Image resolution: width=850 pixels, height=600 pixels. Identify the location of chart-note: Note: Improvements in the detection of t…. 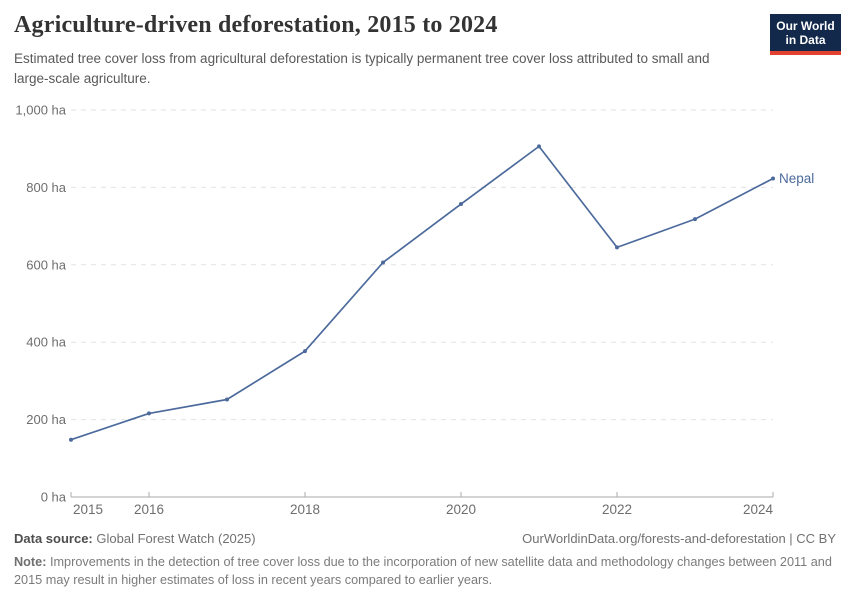
(425, 571).